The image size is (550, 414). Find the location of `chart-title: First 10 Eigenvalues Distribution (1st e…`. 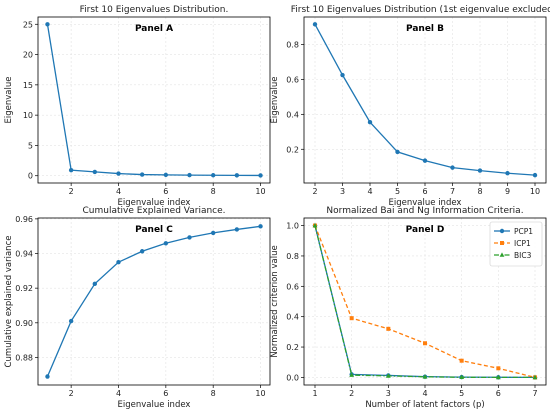

chart-title: First 10 Eigenvalues Distribution (1st e… is located at coordinates (420, 10).